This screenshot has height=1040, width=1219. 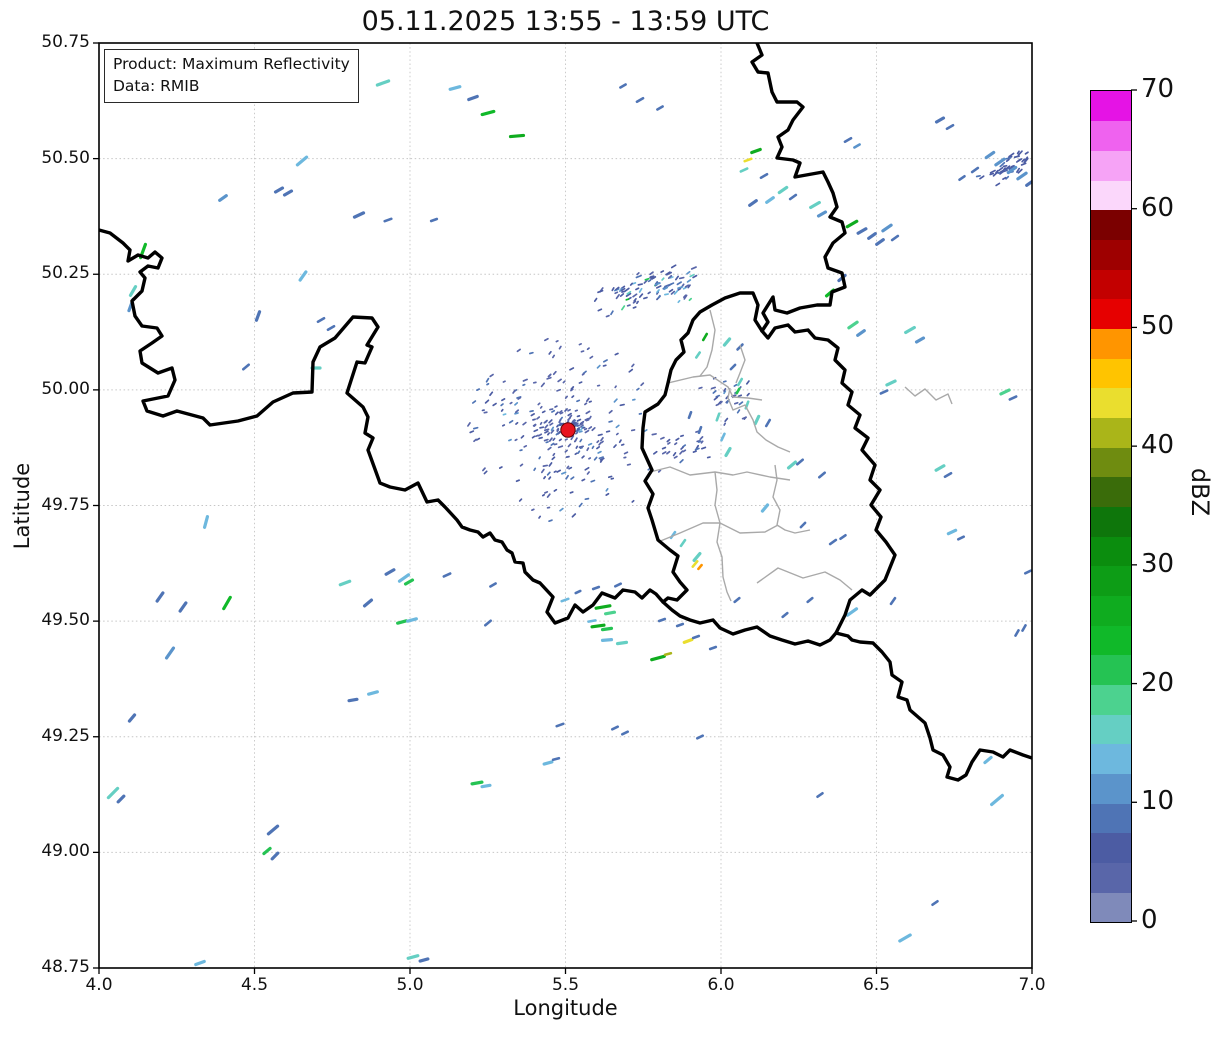 I want to click on colorbar-tick-label: 30, so click(x=1158, y=563).